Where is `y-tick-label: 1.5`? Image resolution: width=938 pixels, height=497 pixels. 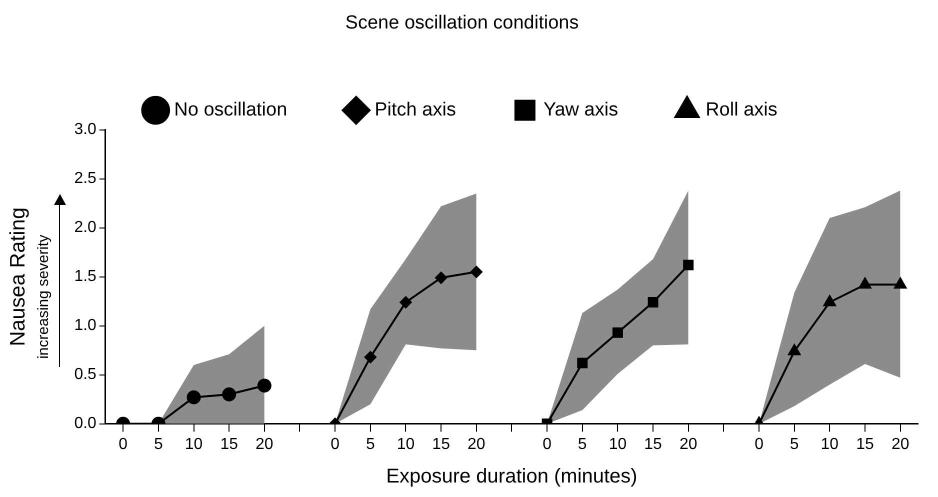 y-tick-label: 1.5 is located at coordinates (85, 277).